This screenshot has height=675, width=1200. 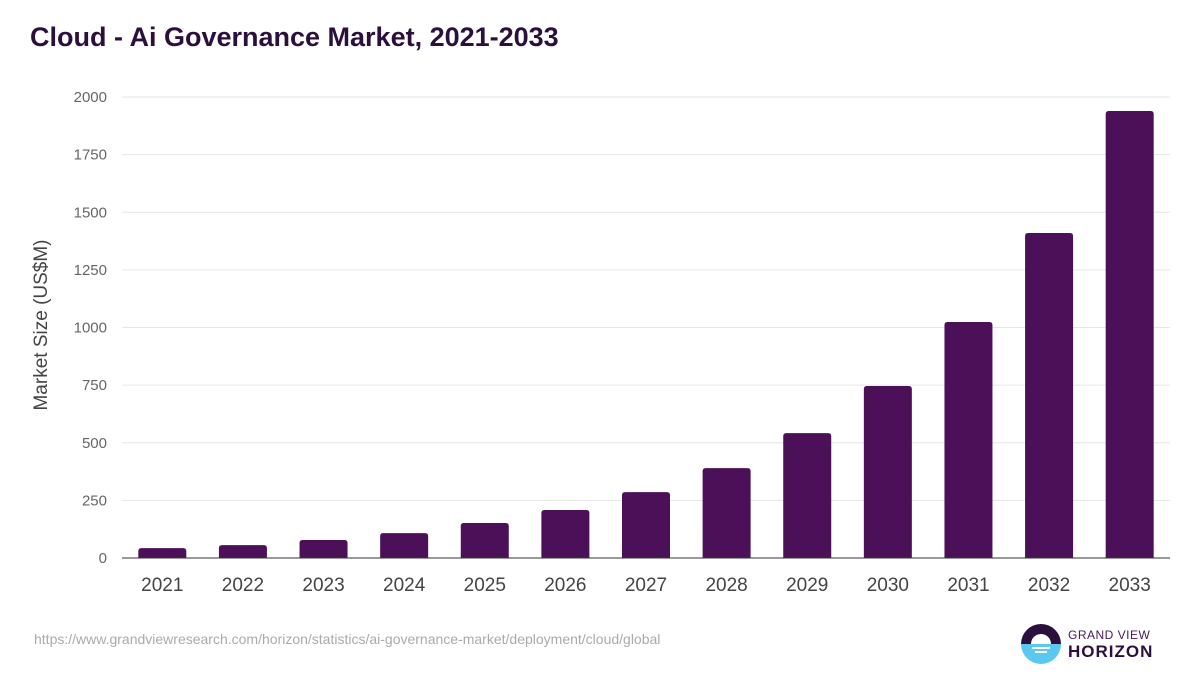 I want to click on x-tick-label: 2029, so click(x=807, y=585).